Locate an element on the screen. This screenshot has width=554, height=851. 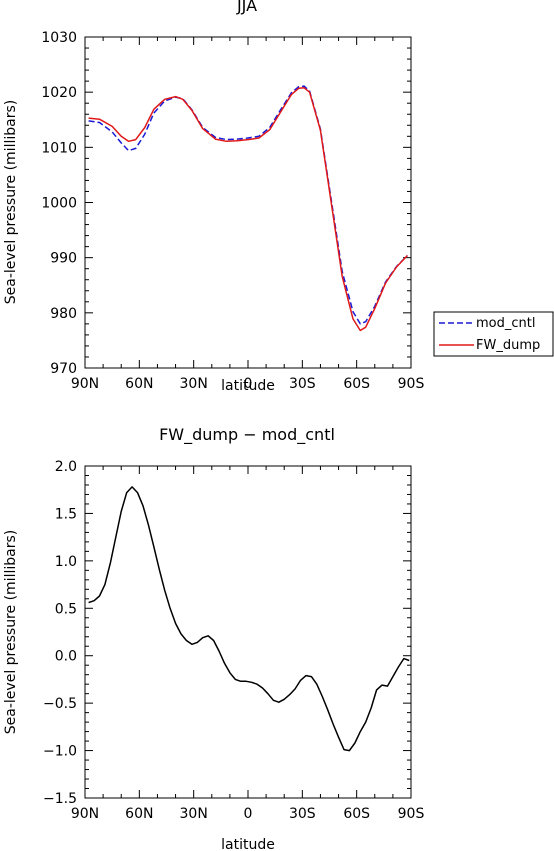
chart-title: JJA is located at coordinates (246, 7).